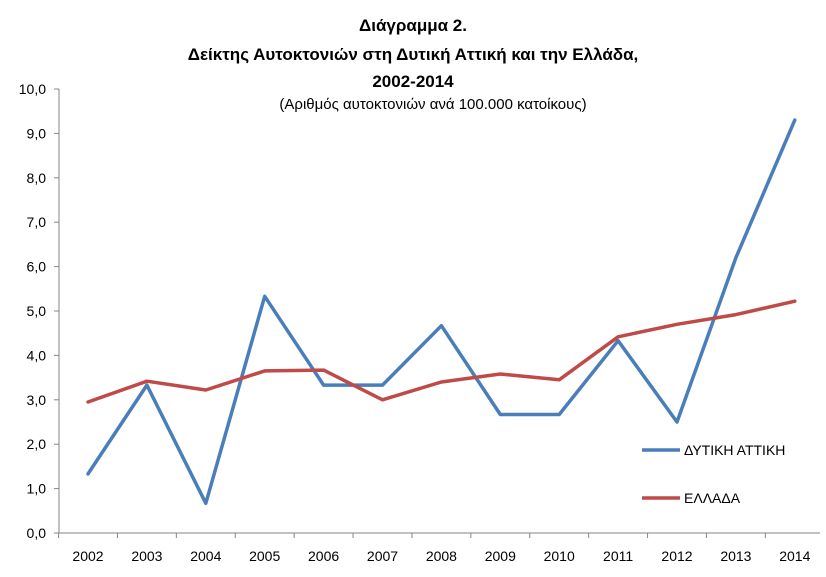  I want to click on y-tick-label: 1,0, so click(37, 489).